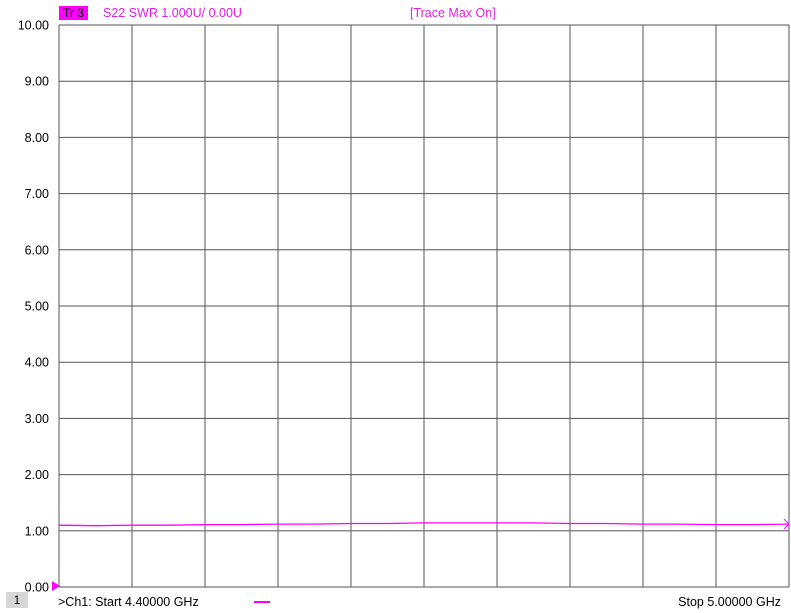 Image resolution: width=791 pixels, height=613 pixels. I want to click on reference-position-marker, so click(56, 586).